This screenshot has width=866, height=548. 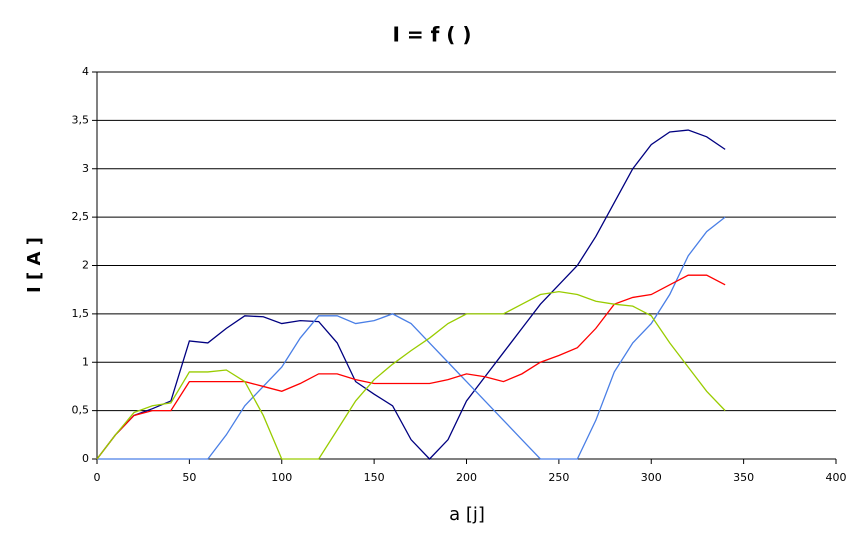 I want to click on y-tick-label: 1, so click(x=85, y=361).